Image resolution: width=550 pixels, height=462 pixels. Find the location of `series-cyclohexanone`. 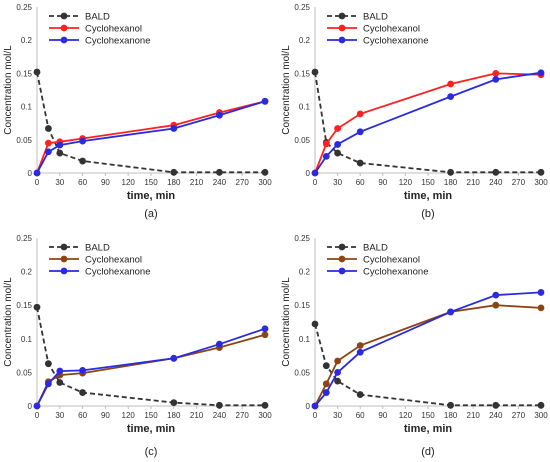

series-cyclohexanone is located at coordinates (428, 123).